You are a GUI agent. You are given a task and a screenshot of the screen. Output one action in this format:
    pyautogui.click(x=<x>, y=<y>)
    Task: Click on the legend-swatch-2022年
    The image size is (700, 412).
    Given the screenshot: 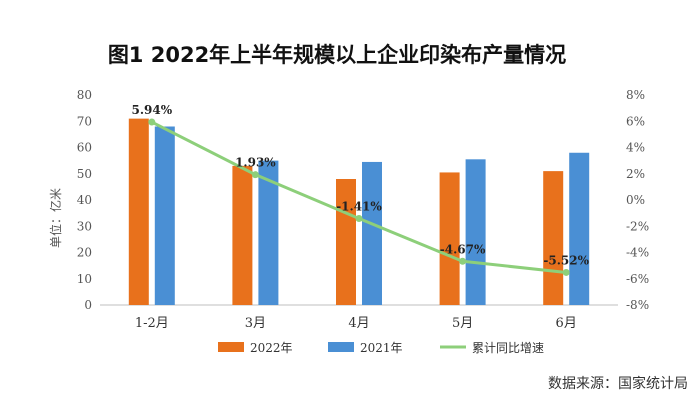 What is the action you would take?
    pyautogui.click(x=231, y=347)
    